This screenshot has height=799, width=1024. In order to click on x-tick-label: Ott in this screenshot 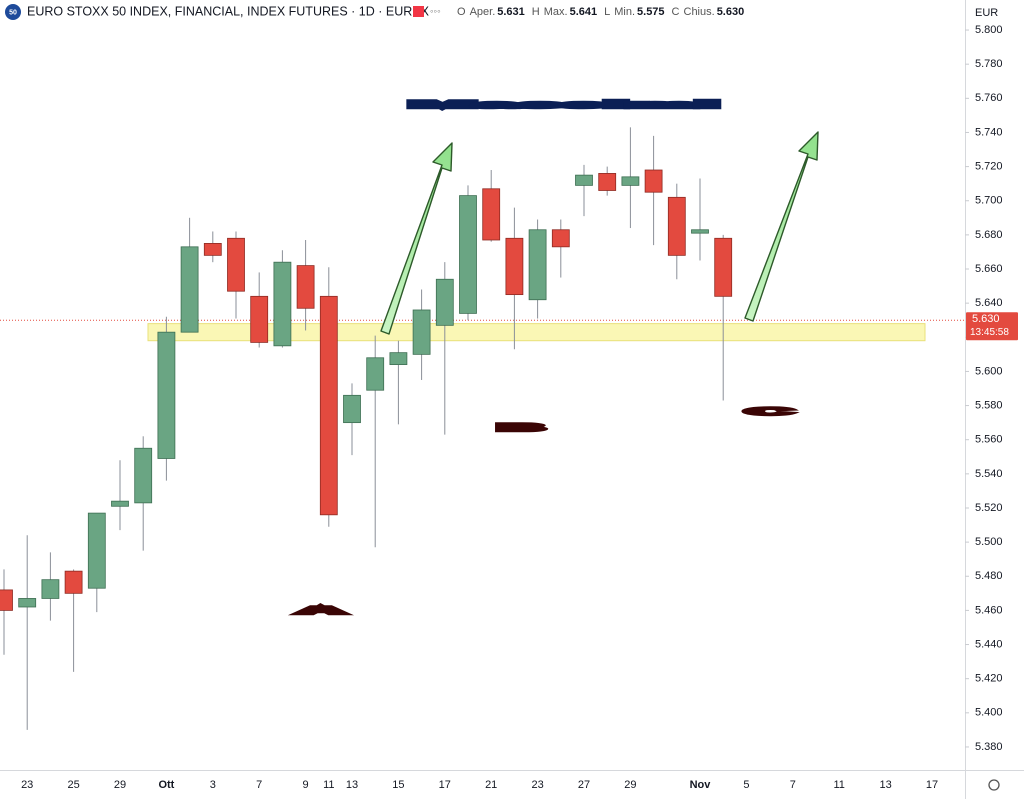, I will do `click(166, 785)`.